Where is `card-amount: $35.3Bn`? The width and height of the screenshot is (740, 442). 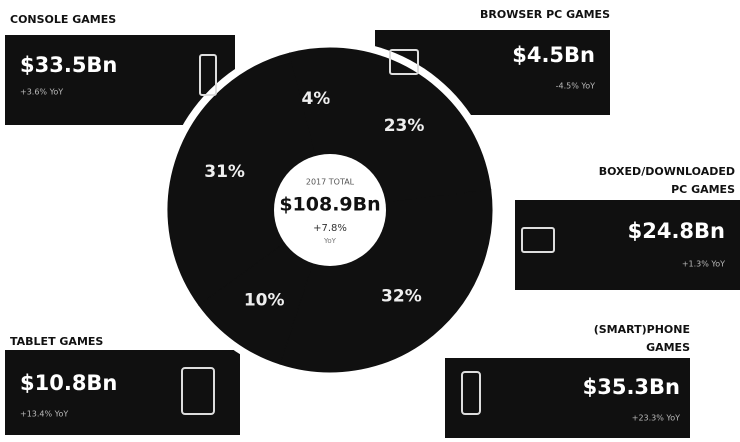
card-amount: $35.3Bn is located at coordinates (631, 387).